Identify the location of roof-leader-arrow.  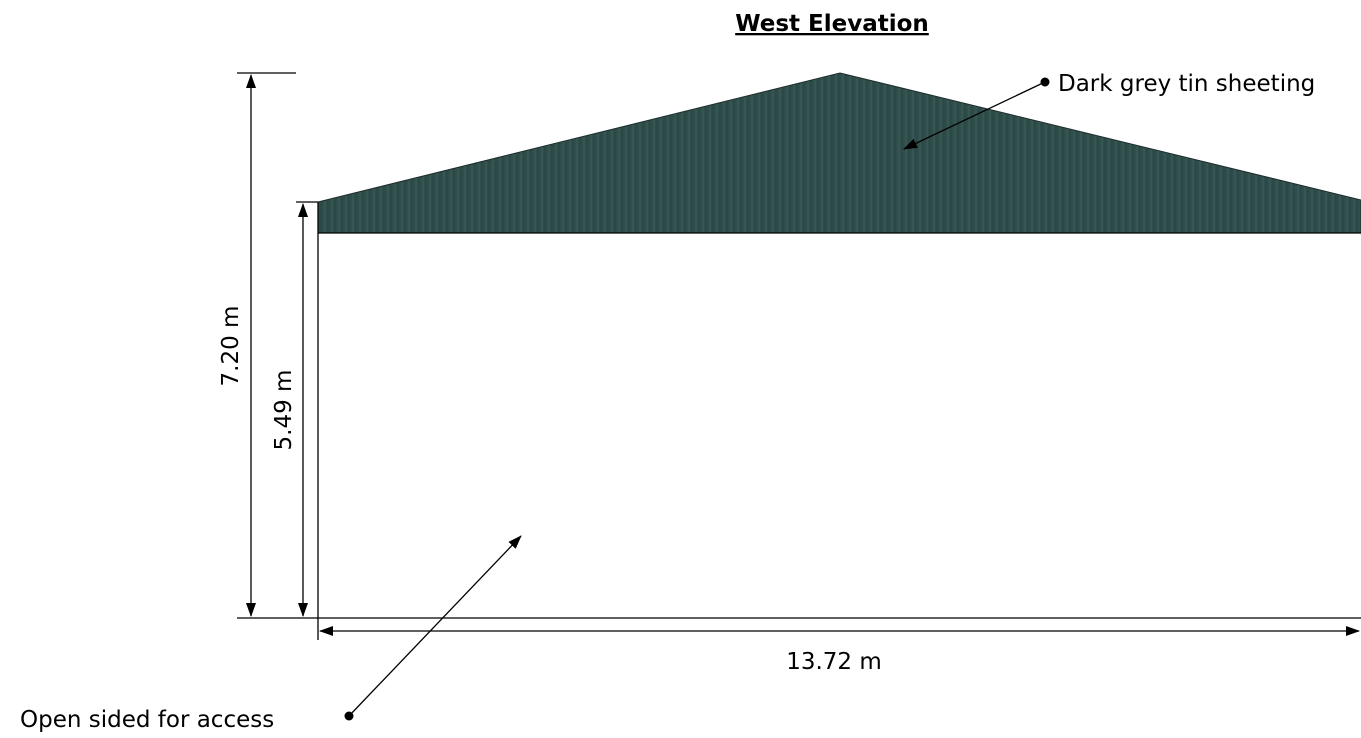
(974, 115).